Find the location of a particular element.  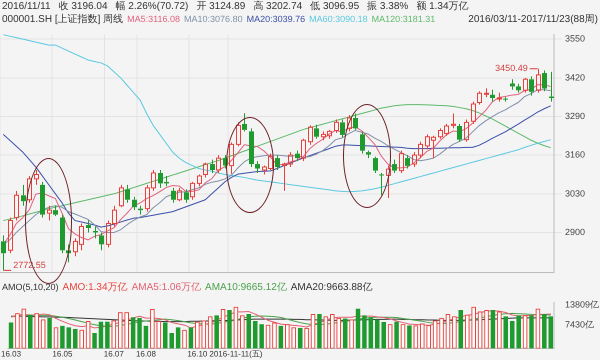

y-tick-label: 13809亿 is located at coordinates (582, 304).